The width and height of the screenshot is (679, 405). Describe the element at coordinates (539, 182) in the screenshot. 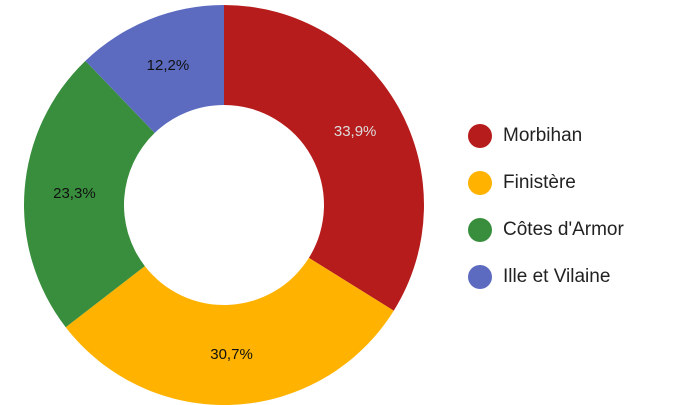

I see `legend-label: Finistère` at that location.